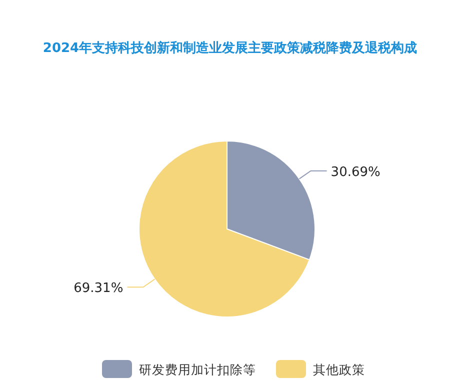  What do you see at coordinates (197, 369) in the screenshot?
I see `legend-label: 研发费用加计扣除等` at bounding box center [197, 369].